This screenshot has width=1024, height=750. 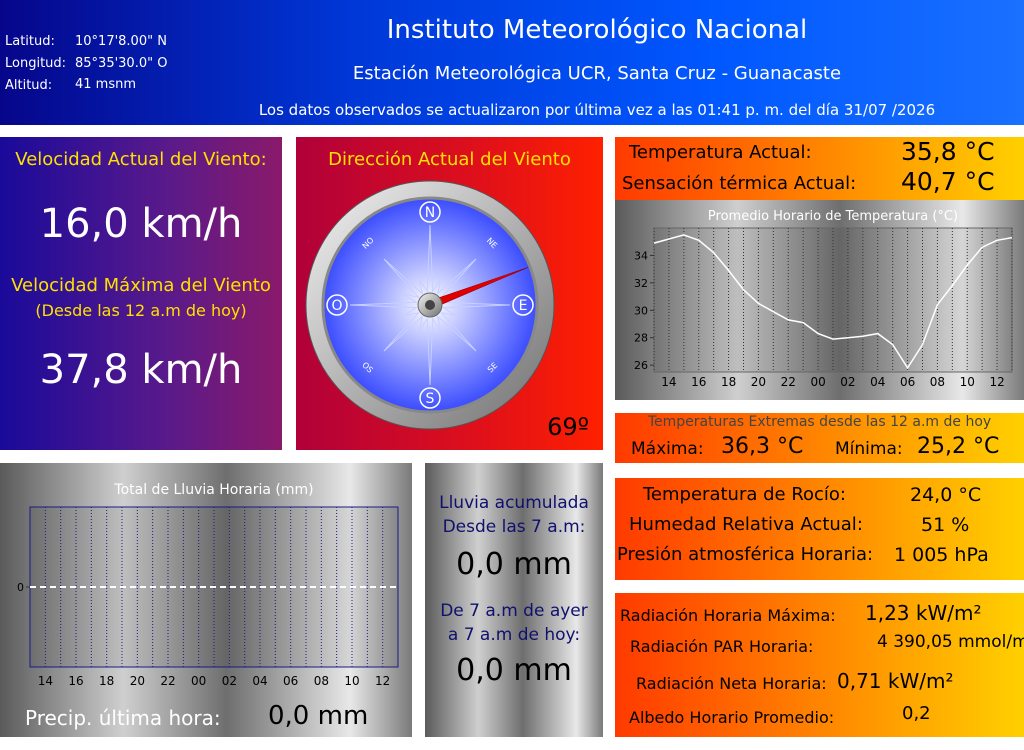 I want to click on row-value: 51 %, so click(x=945, y=525).